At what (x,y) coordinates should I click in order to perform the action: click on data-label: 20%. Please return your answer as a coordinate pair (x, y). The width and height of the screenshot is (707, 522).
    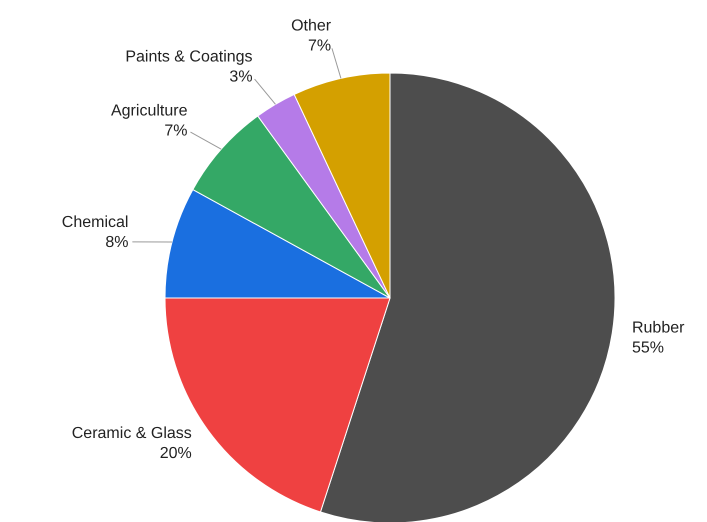
    Looking at the image, I should click on (176, 453).